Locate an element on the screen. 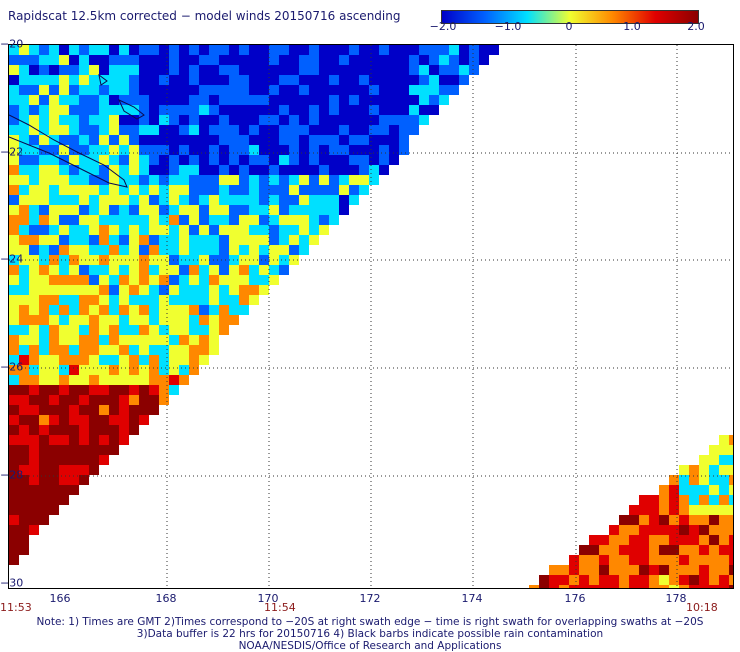 The image size is (740, 652). colorbar-tick: −1.0 is located at coordinates (508, 26).